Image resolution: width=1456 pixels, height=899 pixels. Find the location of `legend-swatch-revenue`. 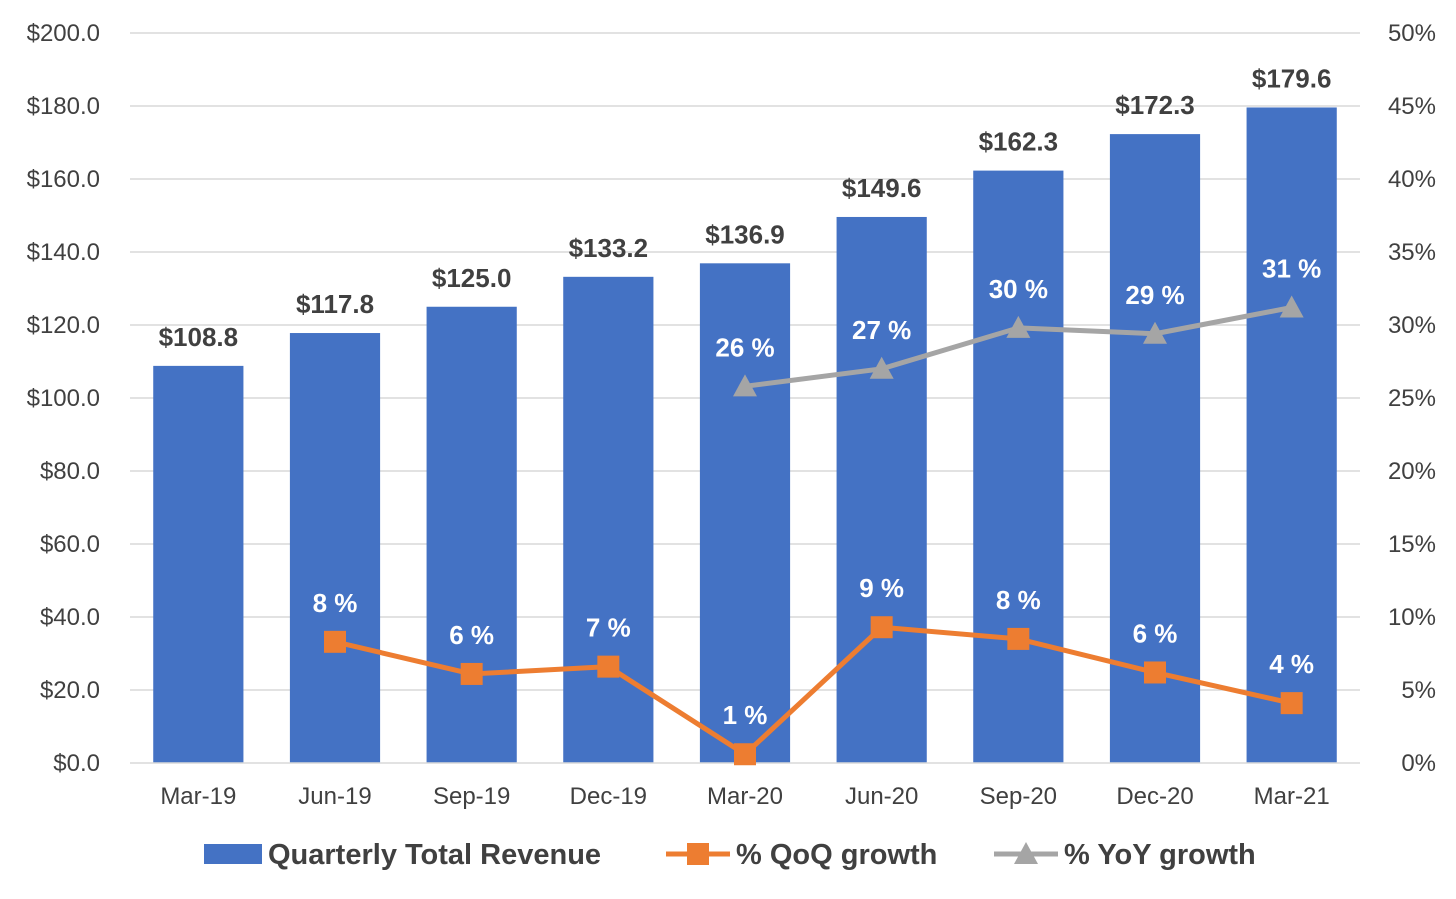

legend-swatch-revenue is located at coordinates (233, 854).